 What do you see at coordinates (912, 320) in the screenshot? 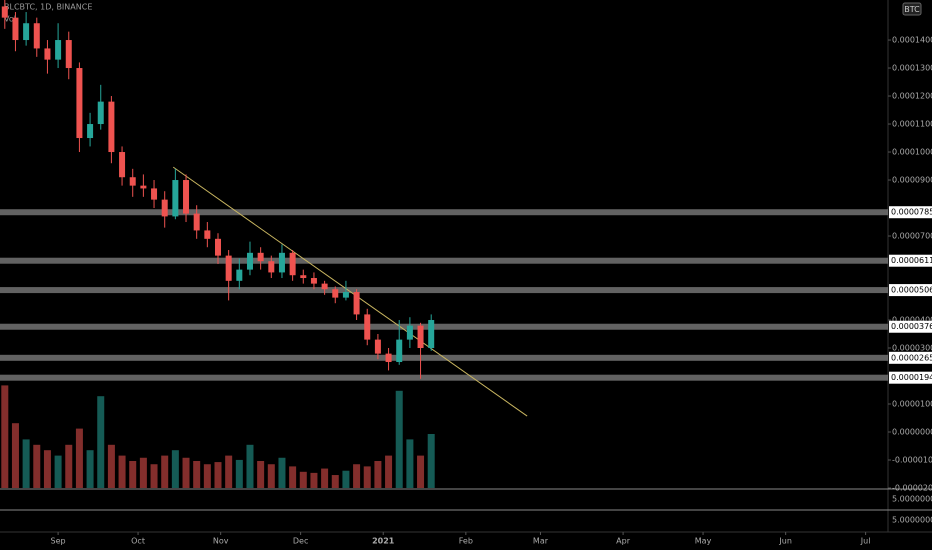
I see `y-tick-label: 0.00004000` at bounding box center [912, 320].